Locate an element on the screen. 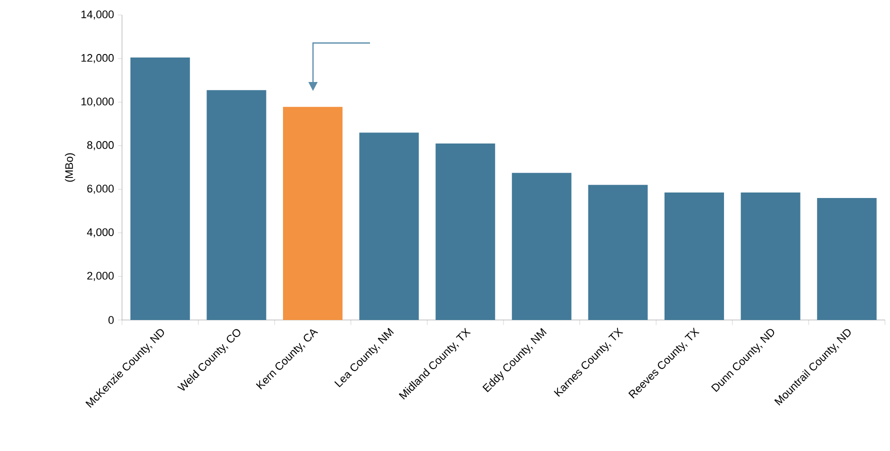 The width and height of the screenshot is (890, 451). y-tick-label: 6,000 is located at coordinates (100, 189).